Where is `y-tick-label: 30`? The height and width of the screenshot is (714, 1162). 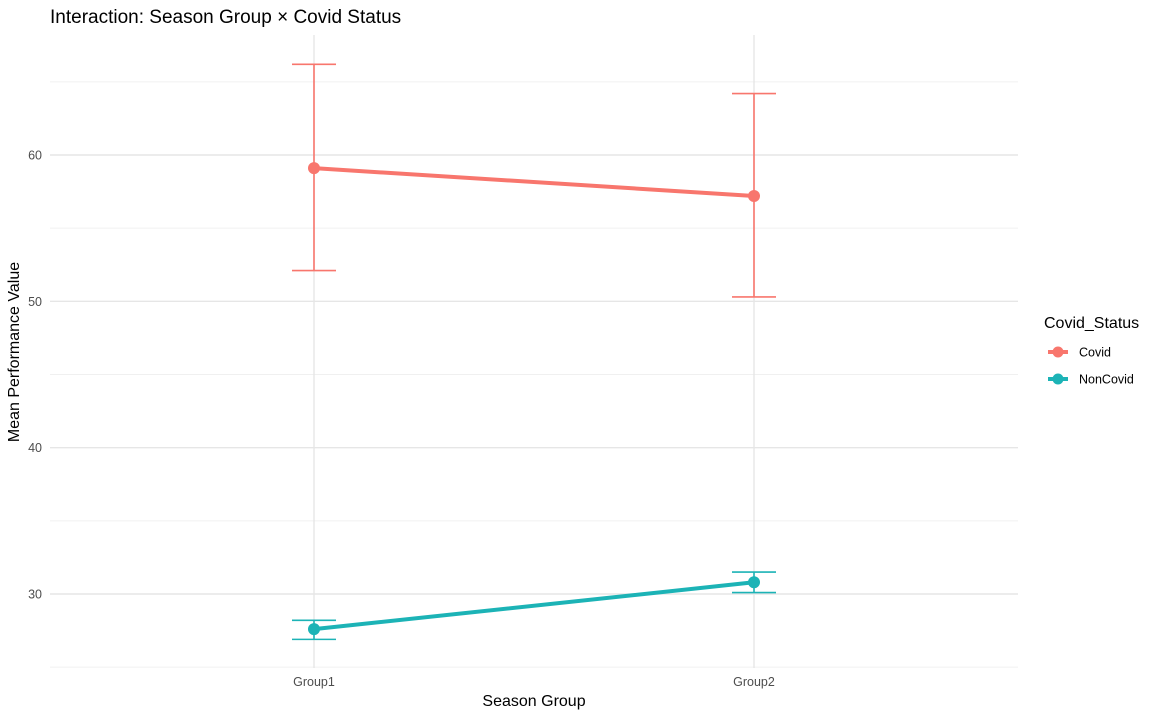 y-tick-label: 30 is located at coordinates (35, 595).